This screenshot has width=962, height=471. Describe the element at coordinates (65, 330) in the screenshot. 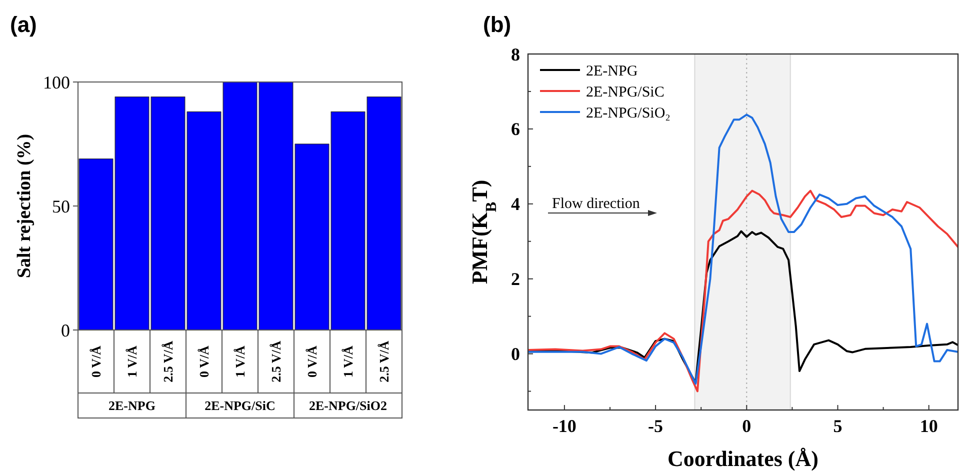

I see `y-tick-label: 0` at that location.